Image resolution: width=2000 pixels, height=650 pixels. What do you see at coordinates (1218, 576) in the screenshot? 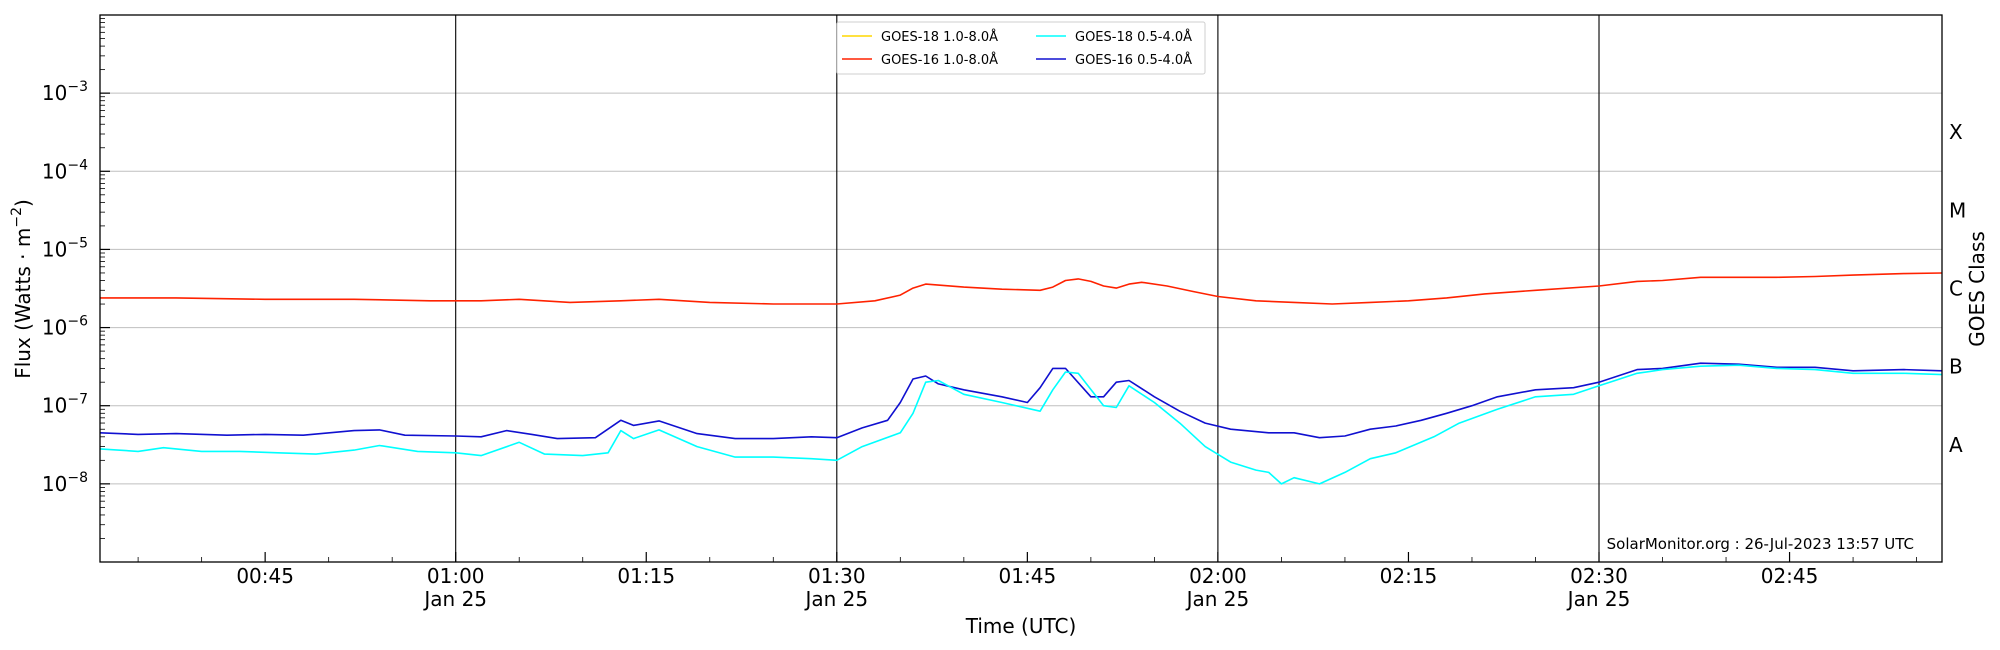
I see `x-tick-label: 02:00` at bounding box center [1218, 576].